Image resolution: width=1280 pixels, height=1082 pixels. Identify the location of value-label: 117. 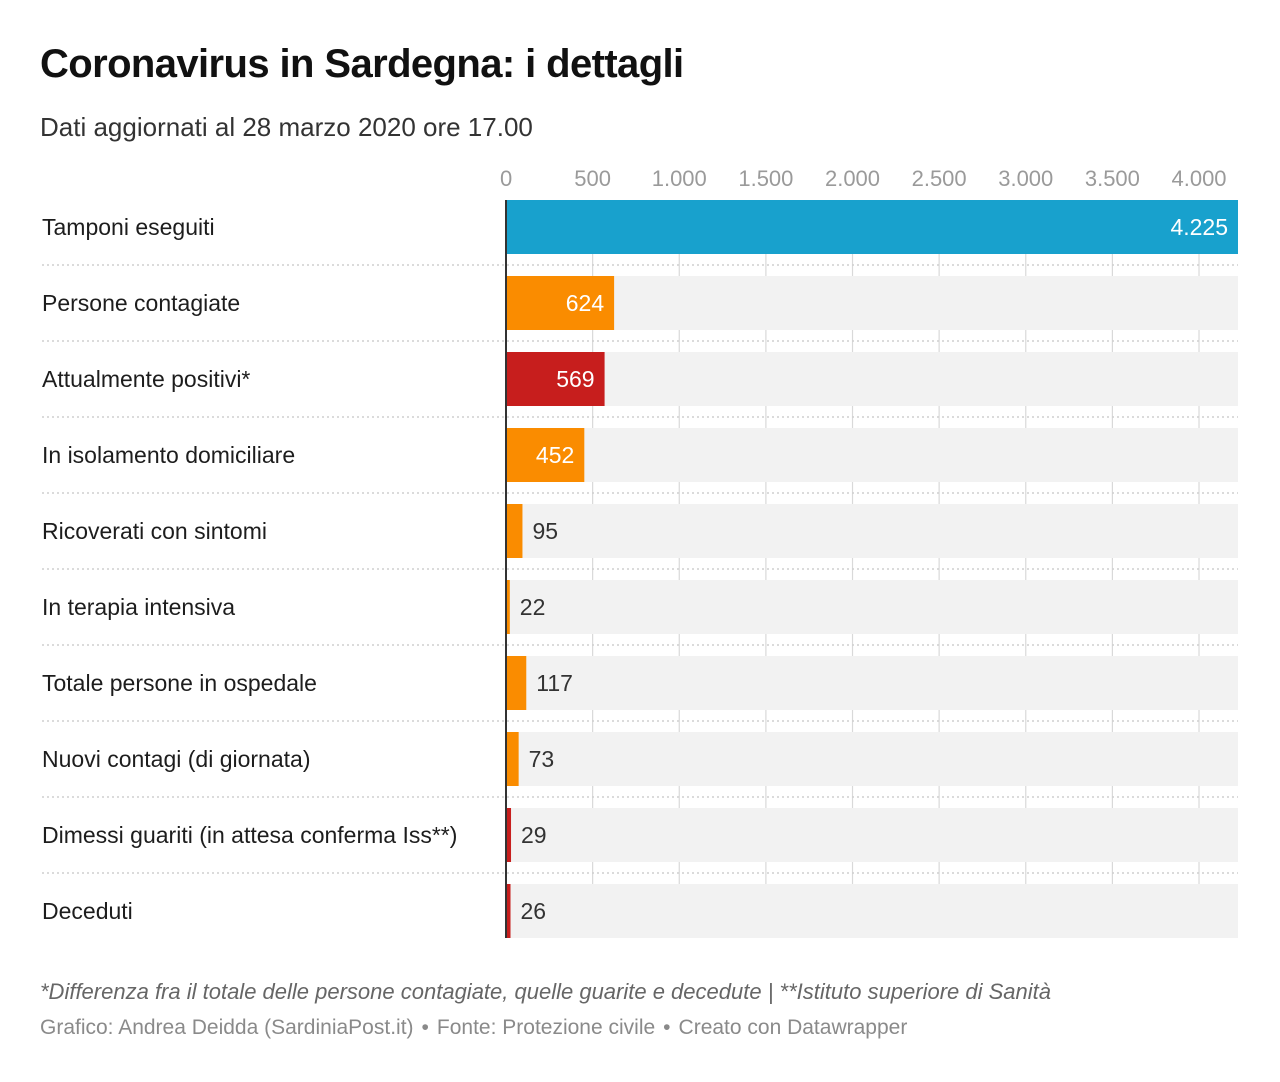
(554, 683).